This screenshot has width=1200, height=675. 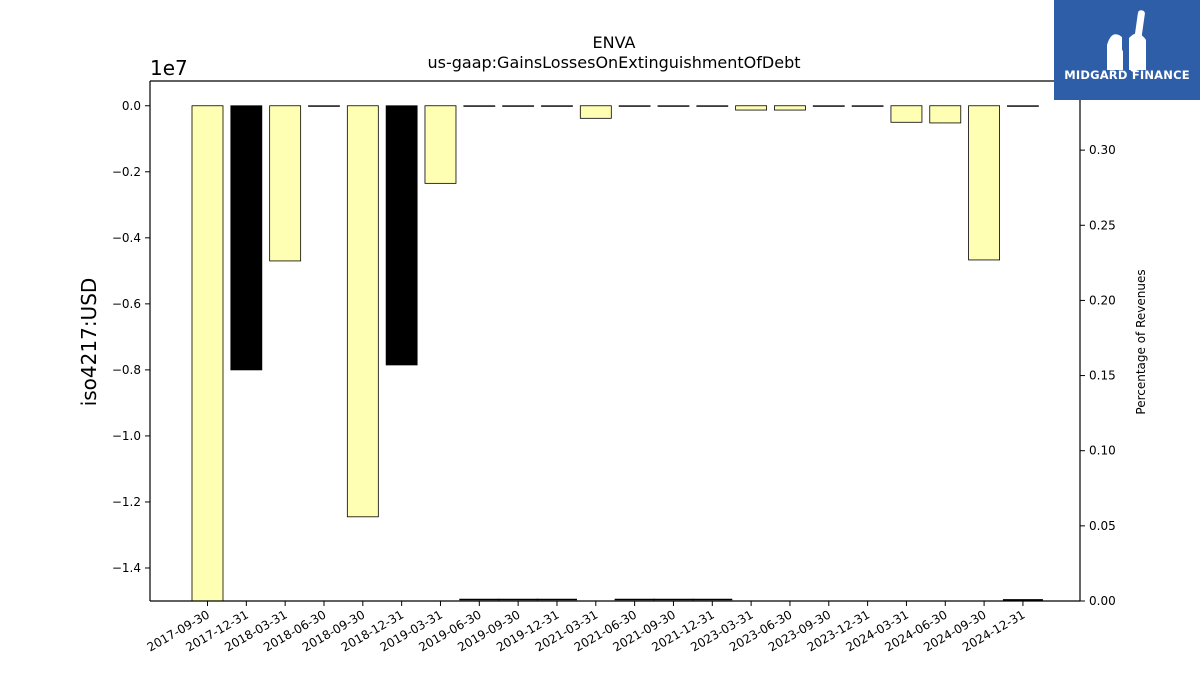 What do you see at coordinates (126, 436) in the screenshot?
I see `y-tick-label: −1.0` at bounding box center [126, 436].